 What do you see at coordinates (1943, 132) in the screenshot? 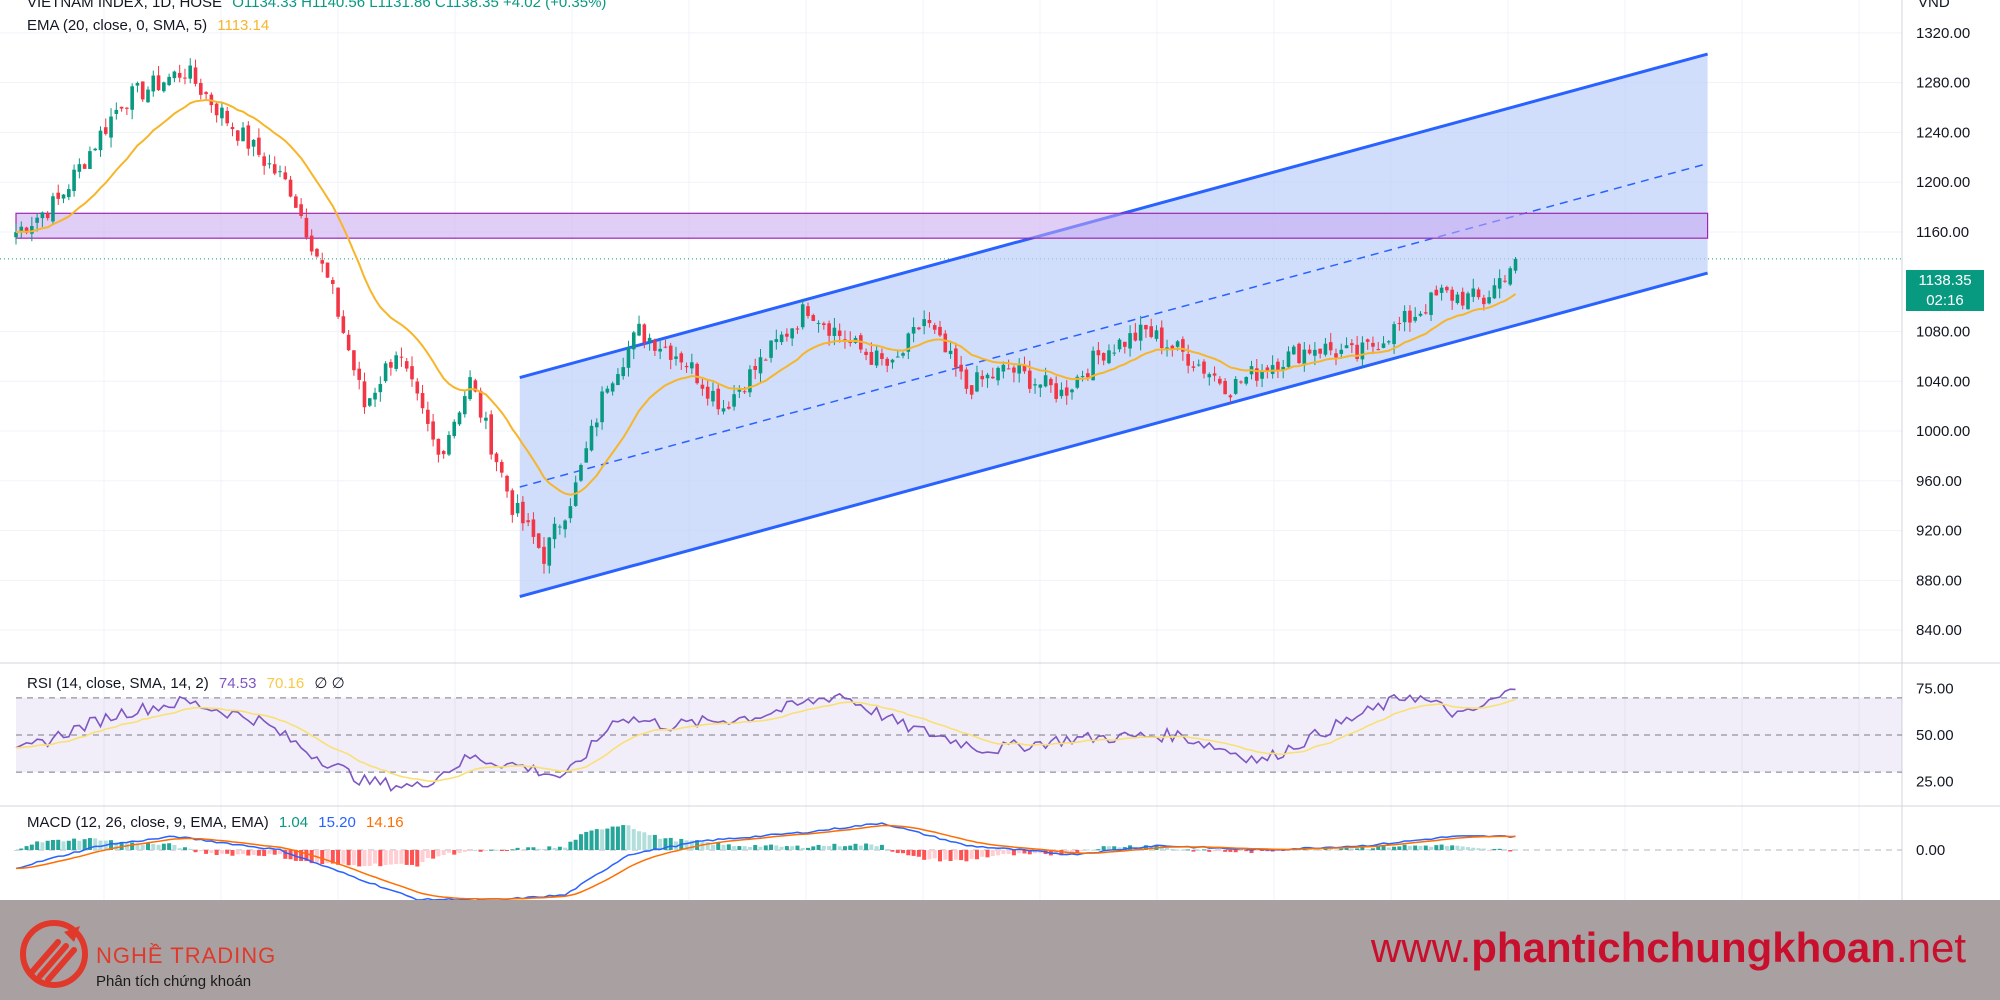
I see `price-tick-label: 1240.00` at bounding box center [1943, 132].